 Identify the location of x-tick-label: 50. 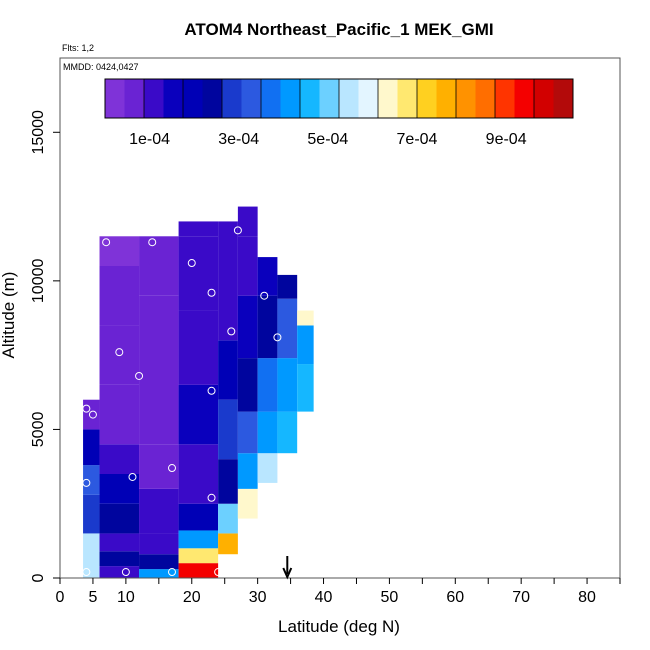
(390, 597).